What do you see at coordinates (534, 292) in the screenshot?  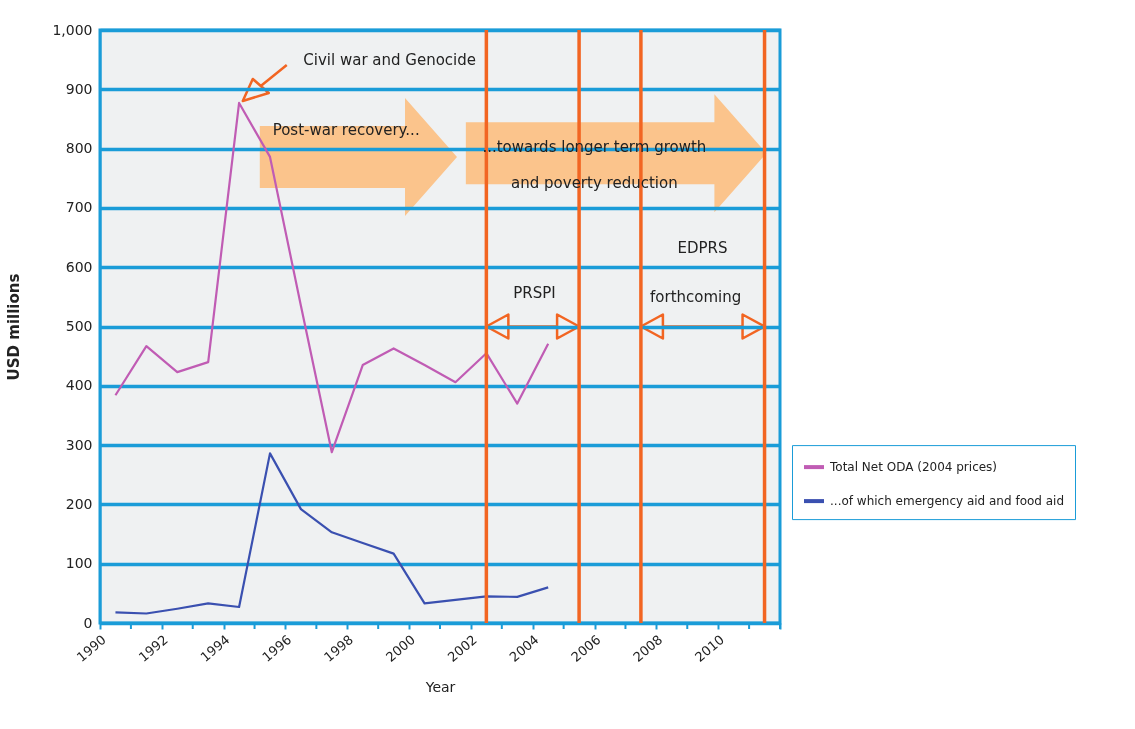 I see `annotation: PRSPI` at bounding box center [534, 292].